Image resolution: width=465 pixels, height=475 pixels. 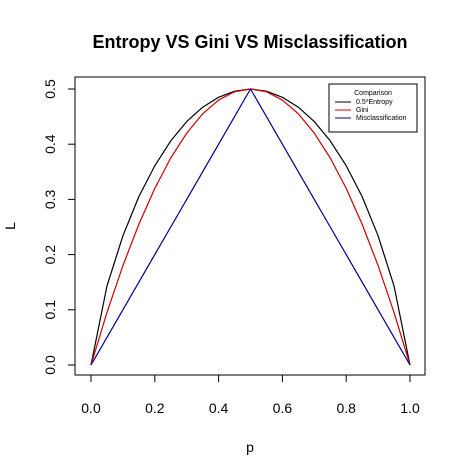 I want to click on legend-title: Comparison, so click(x=373, y=93).